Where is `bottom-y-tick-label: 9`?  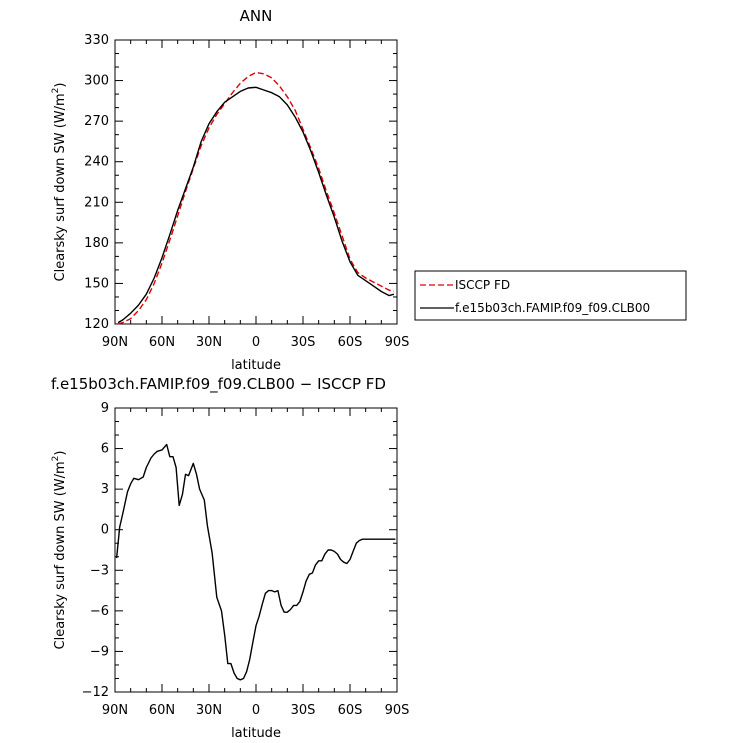 bottom-y-tick-label: 9 is located at coordinates (105, 408).